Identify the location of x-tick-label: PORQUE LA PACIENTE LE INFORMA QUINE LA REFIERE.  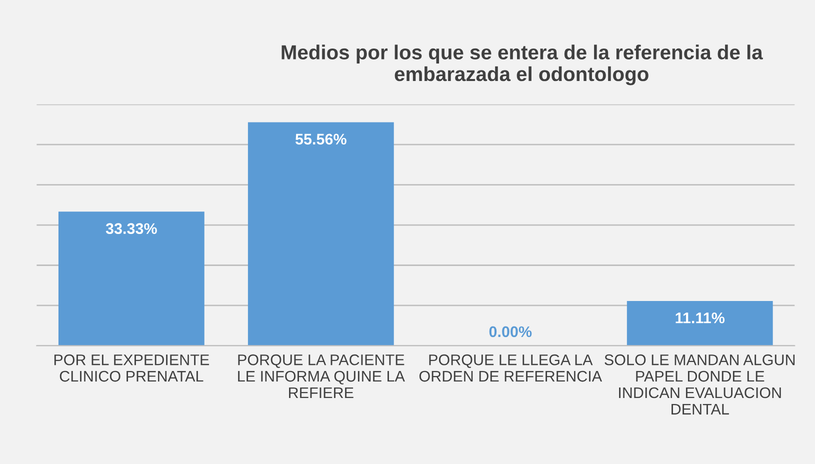
(321, 376).